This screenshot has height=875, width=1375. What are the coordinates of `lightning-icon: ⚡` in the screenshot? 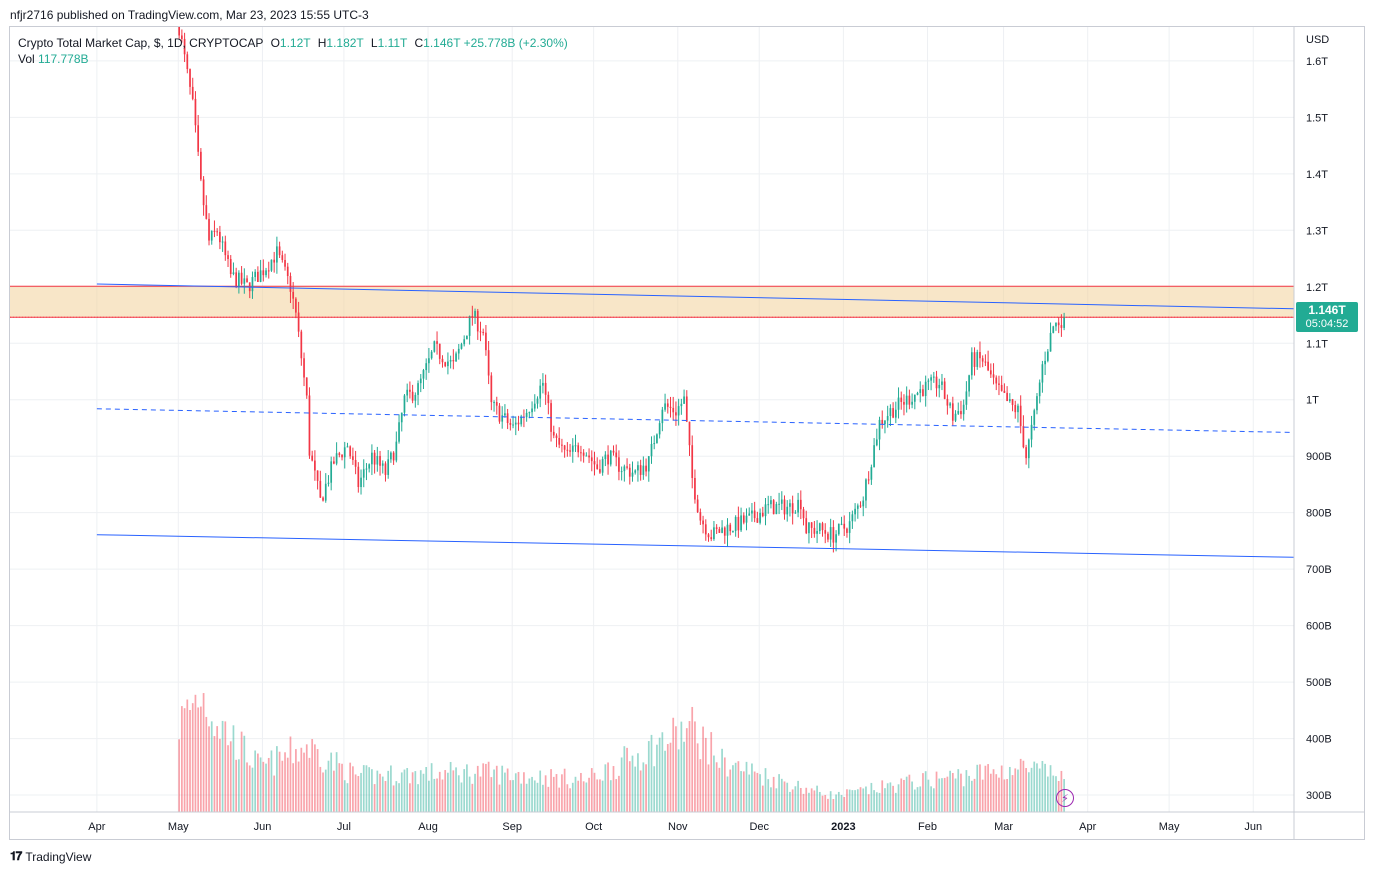 It's located at (1065, 798).